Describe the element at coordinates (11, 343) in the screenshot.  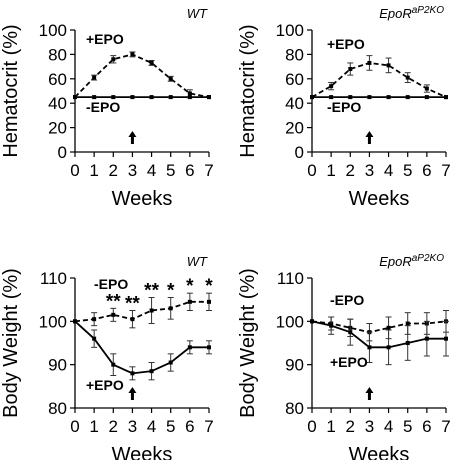
I see `y-axis-label: Body Weight (%)` at that location.